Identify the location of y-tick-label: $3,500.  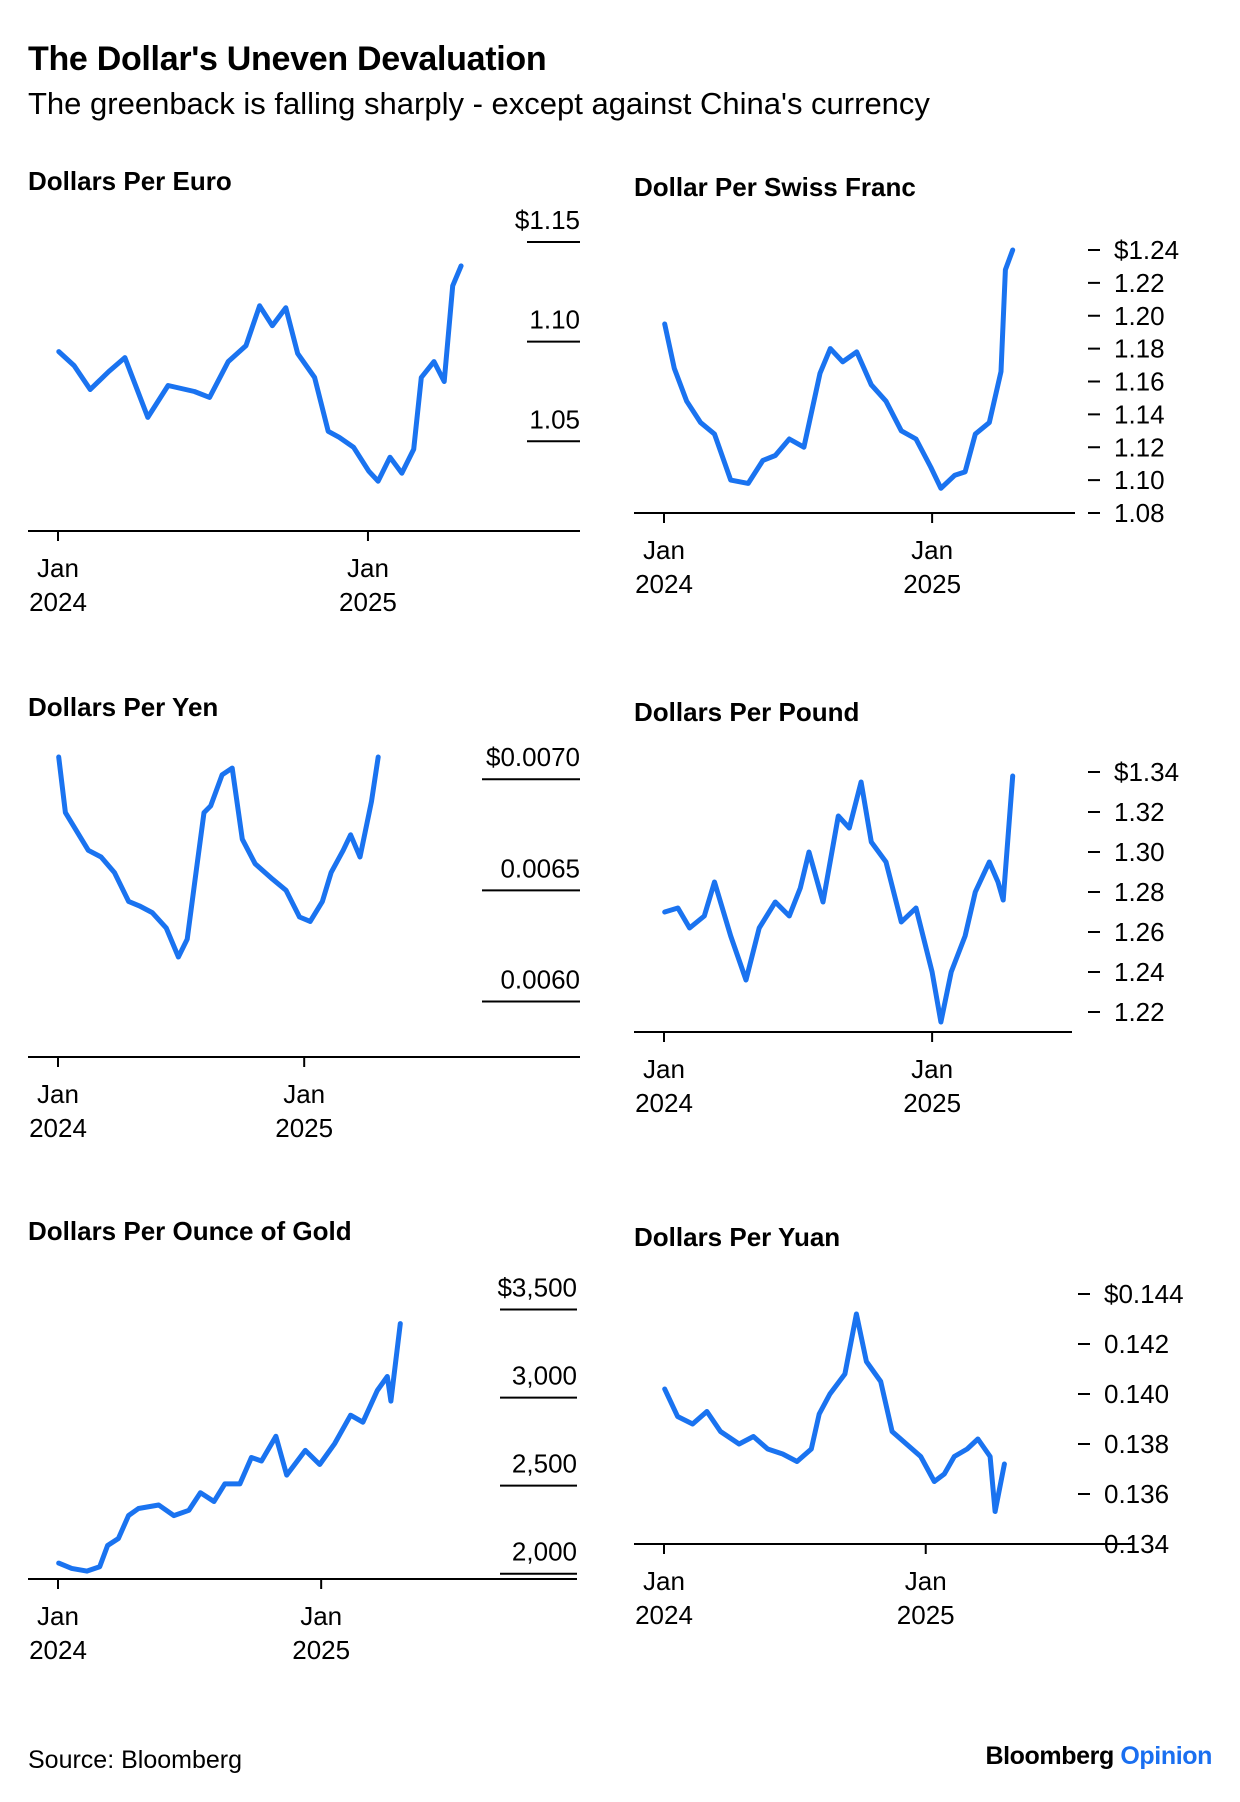
(537, 1288).